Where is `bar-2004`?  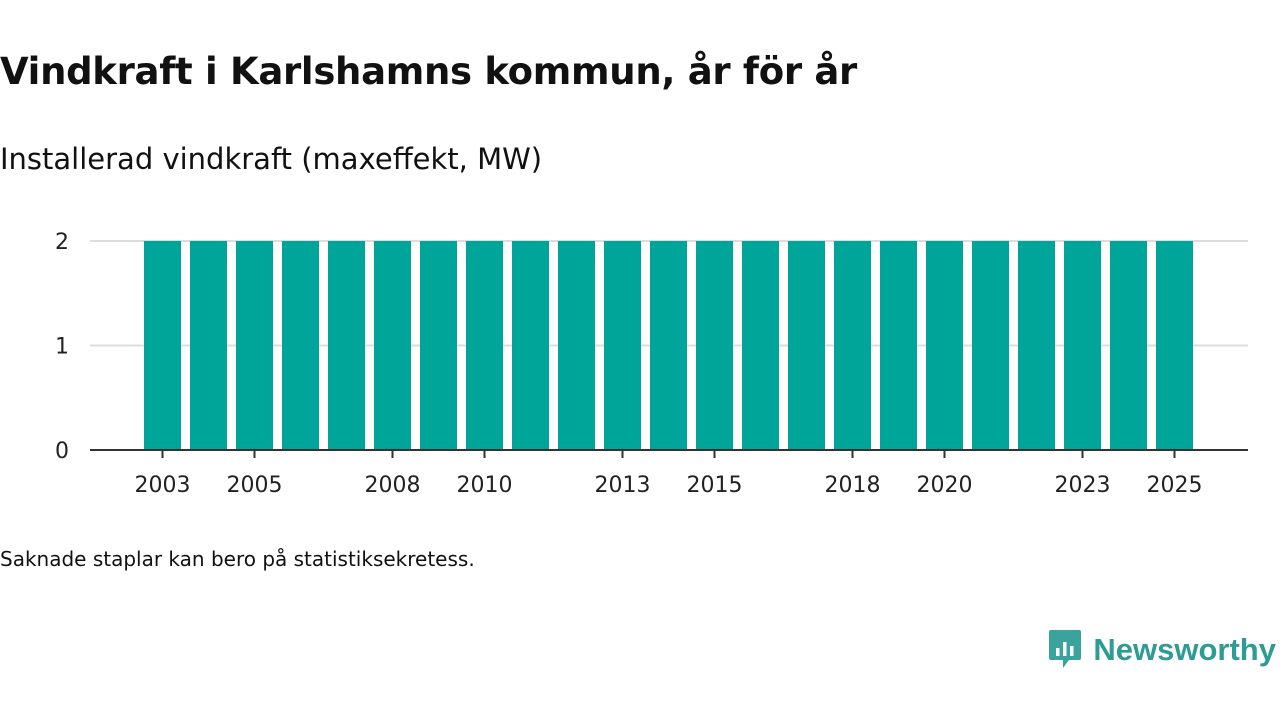
bar-2004 is located at coordinates (208, 345).